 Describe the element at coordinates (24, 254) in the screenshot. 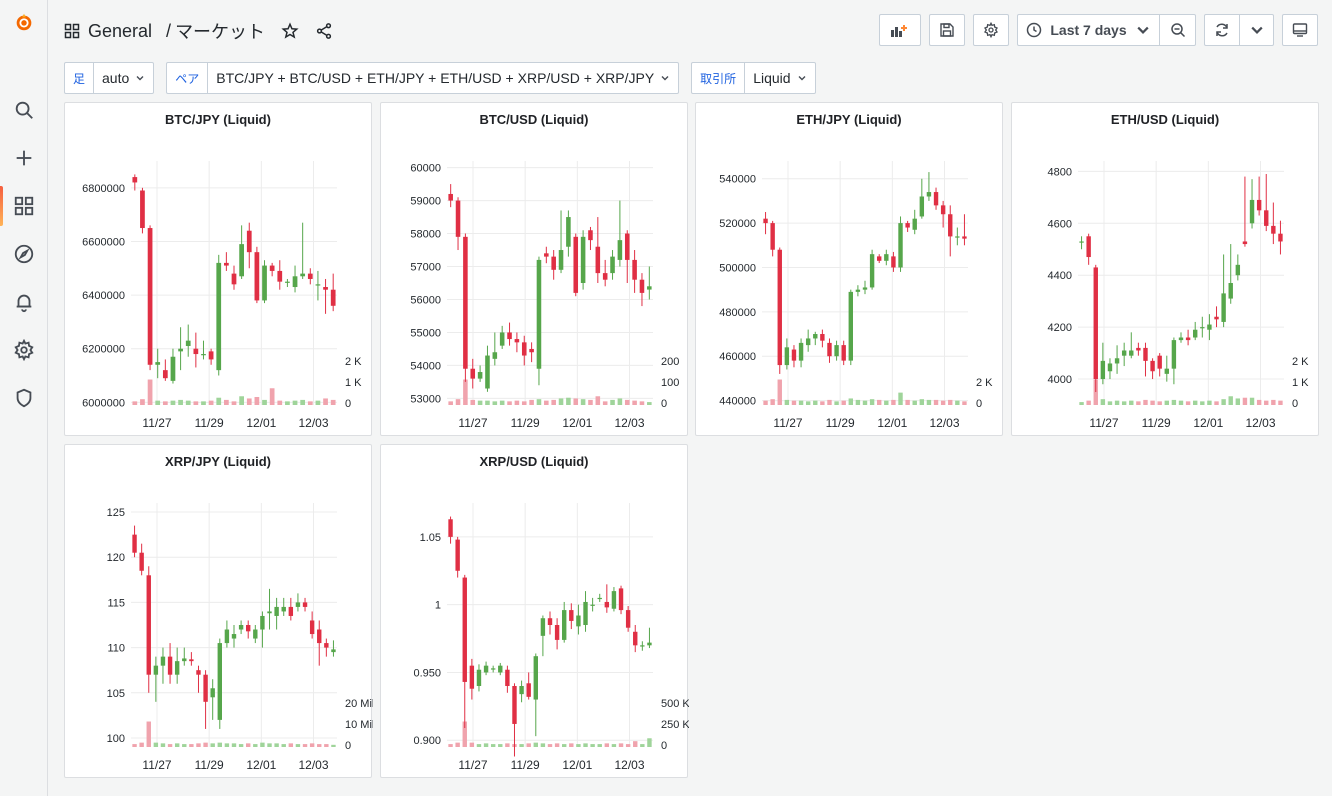

I see `explore-icon` at that location.